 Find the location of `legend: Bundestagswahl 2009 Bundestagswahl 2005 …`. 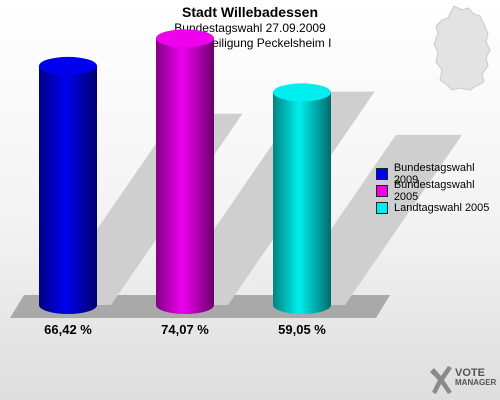

legend: Bundestagswahl 2009 Bundestagswahl 2005 … is located at coordinates (438, 189).